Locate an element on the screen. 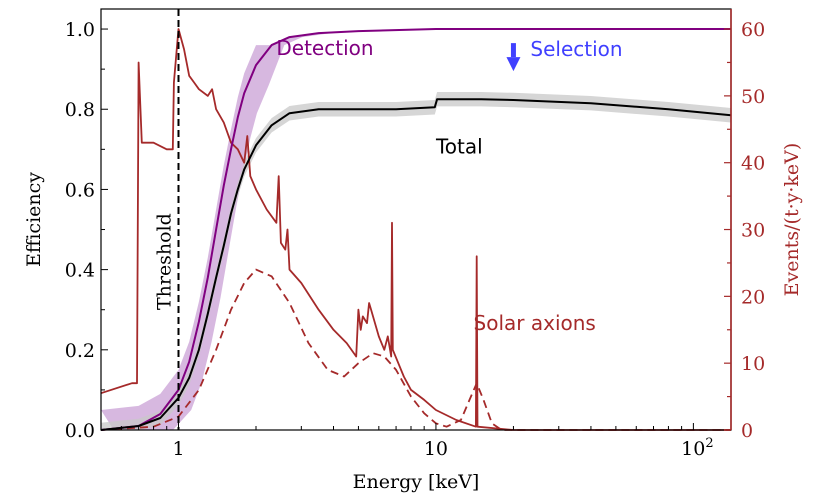  annotation-total: Total is located at coordinates (459, 146).